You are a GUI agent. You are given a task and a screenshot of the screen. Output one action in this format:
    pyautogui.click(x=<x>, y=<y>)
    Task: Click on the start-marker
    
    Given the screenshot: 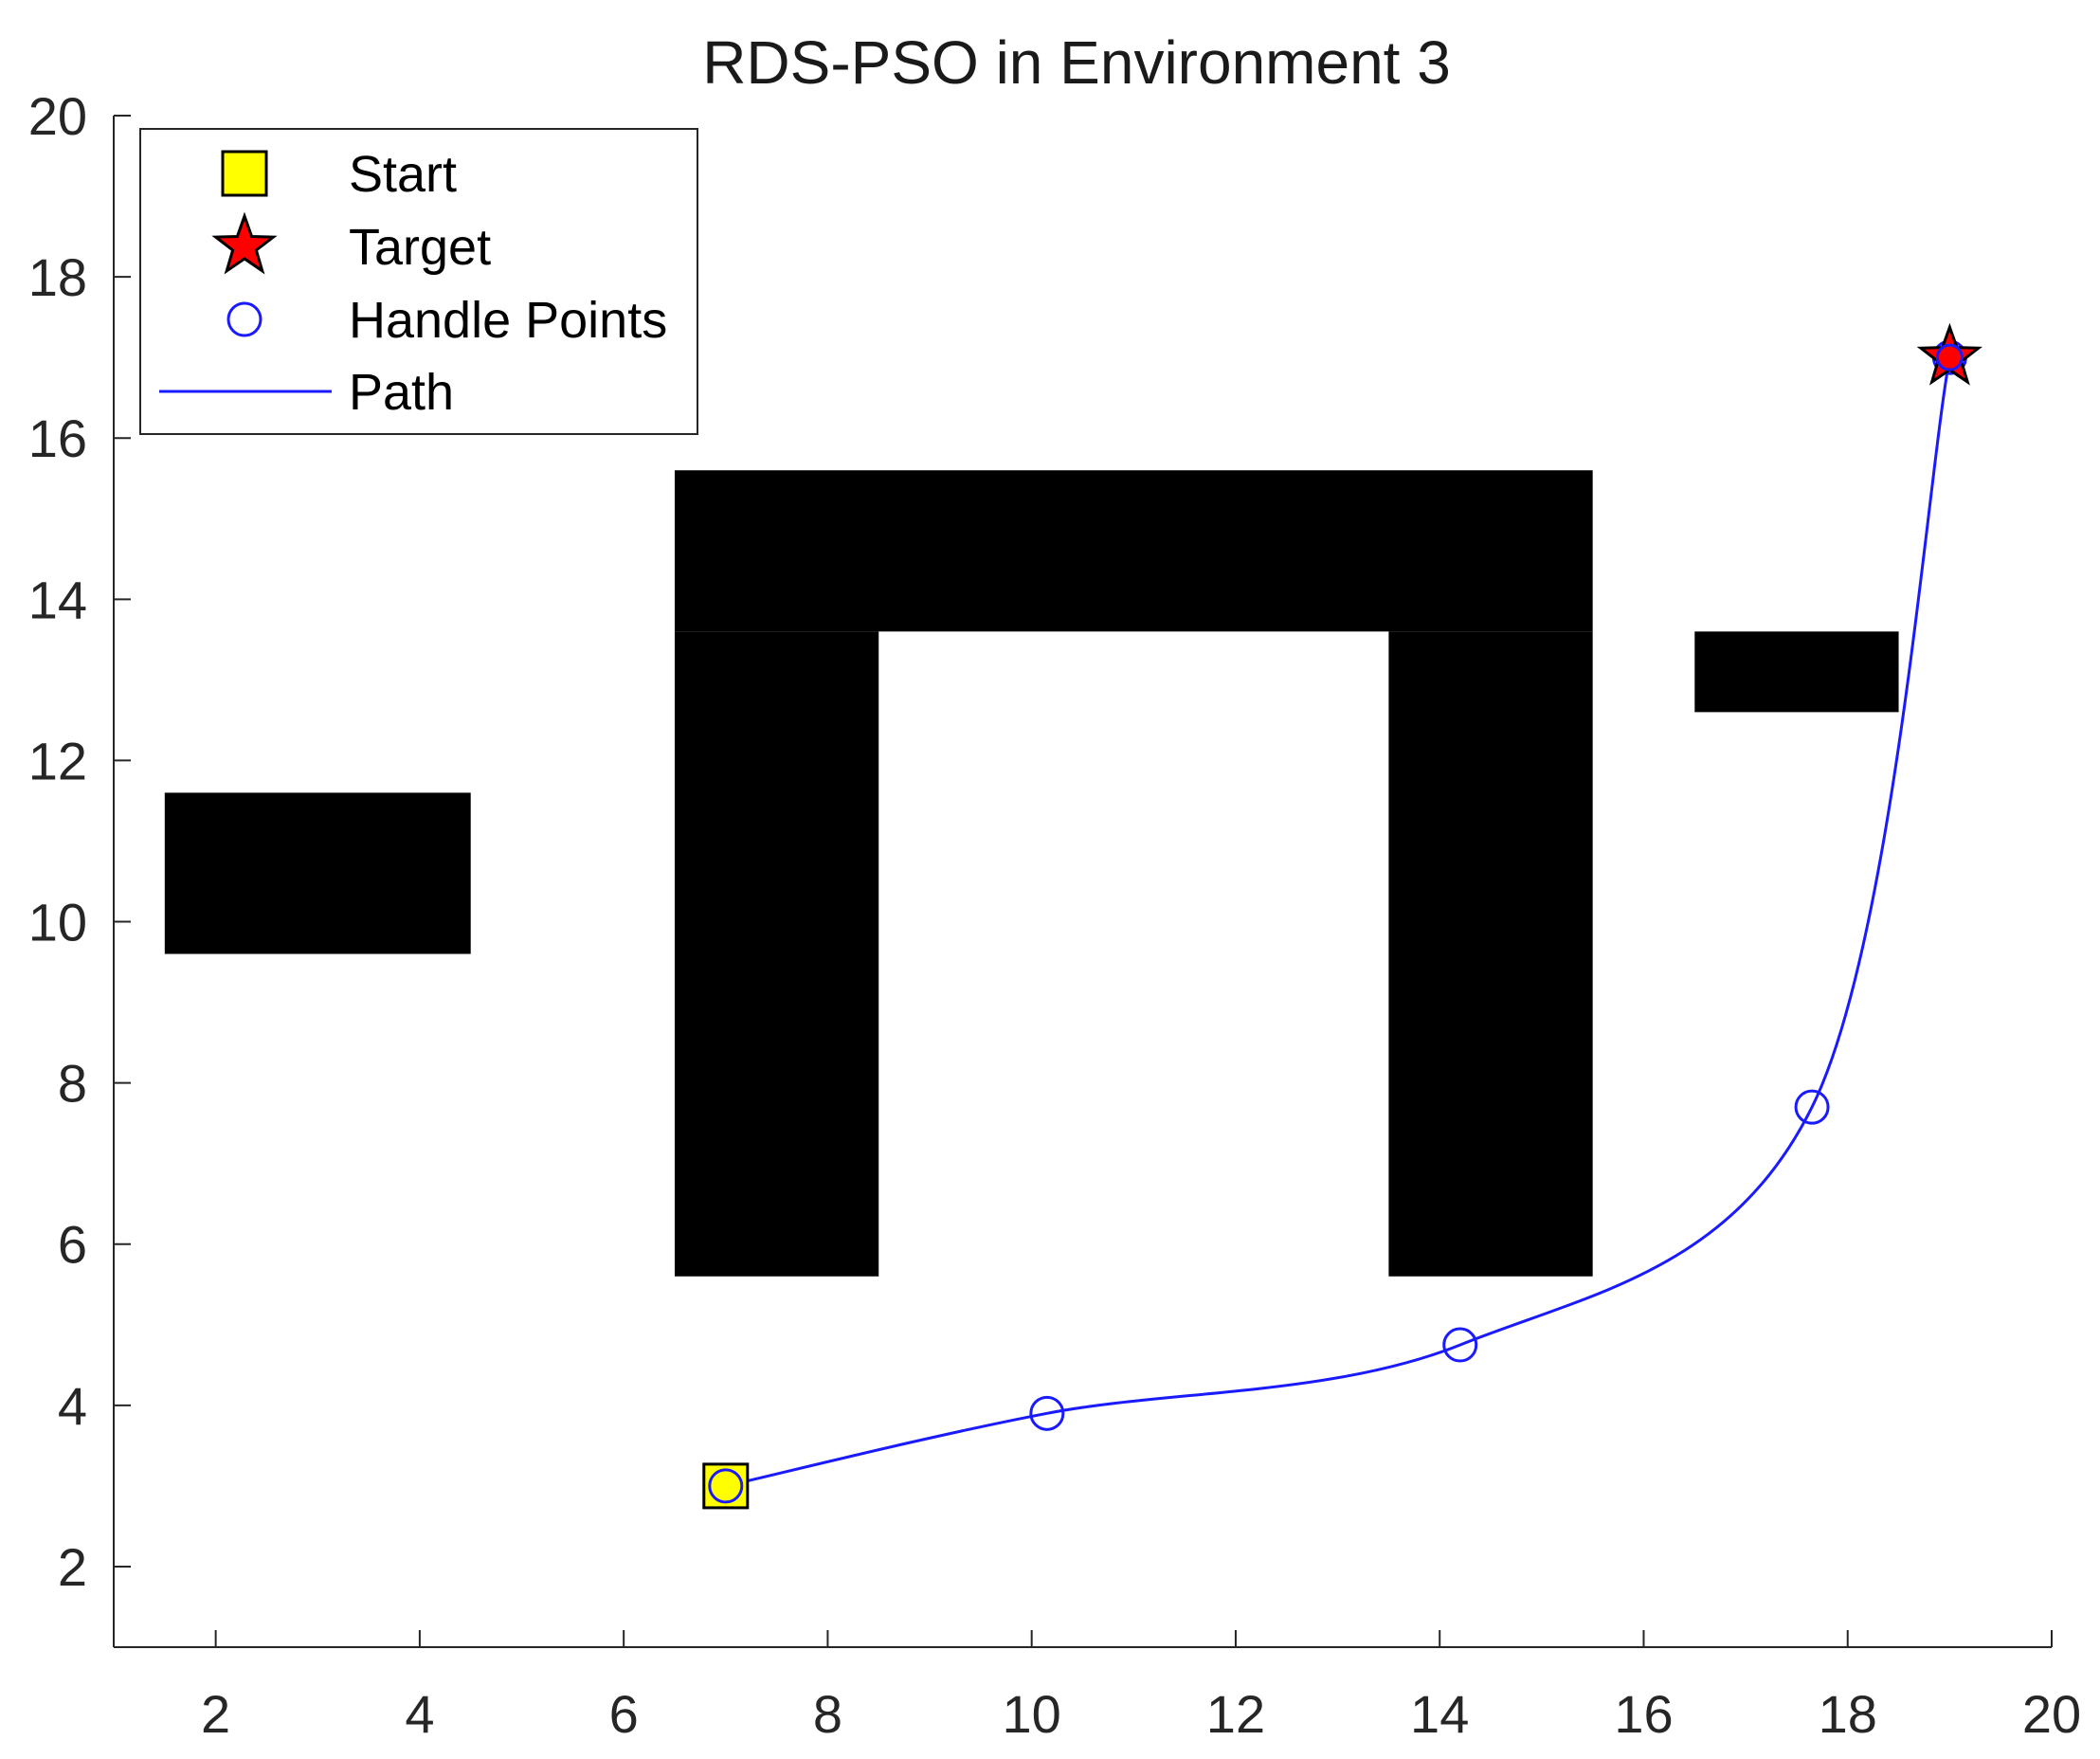 What is the action you would take?
    pyautogui.click(x=726, y=1486)
    